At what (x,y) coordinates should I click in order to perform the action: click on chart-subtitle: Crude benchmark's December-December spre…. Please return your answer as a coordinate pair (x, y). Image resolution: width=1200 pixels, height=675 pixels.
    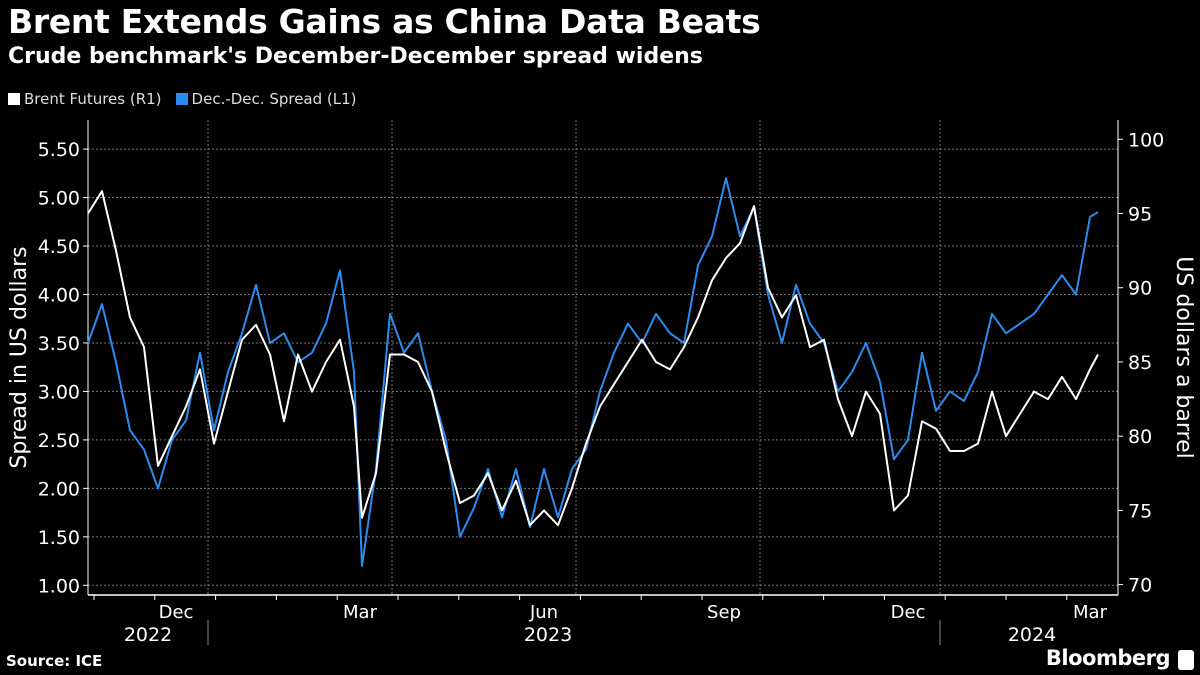
    Looking at the image, I should click on (355, 56).